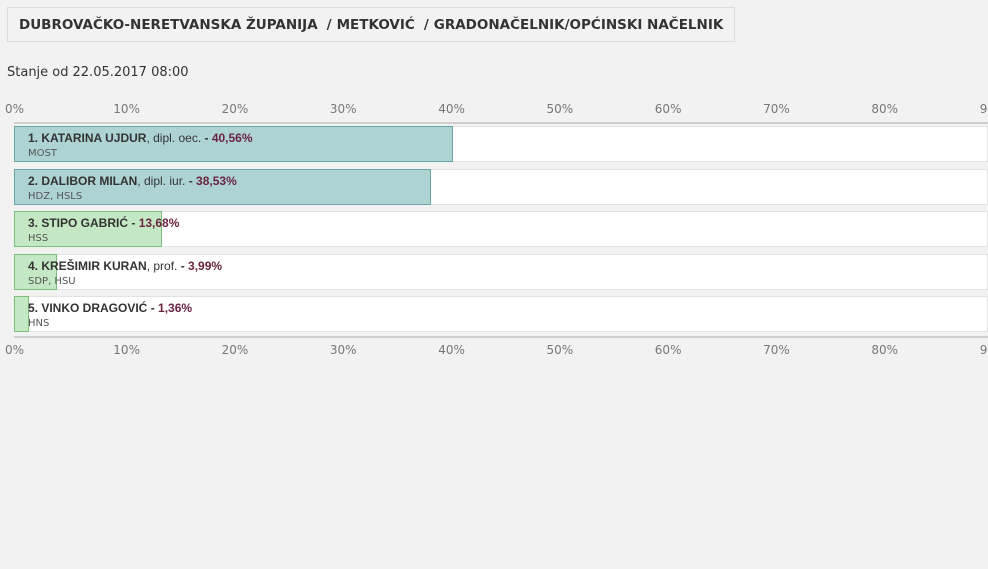 This screenshot has width=988, height=569. Describe the element at coordinates (15, 350) in the screenshot. I see `bottom-axis-tick: 0%` at that location.